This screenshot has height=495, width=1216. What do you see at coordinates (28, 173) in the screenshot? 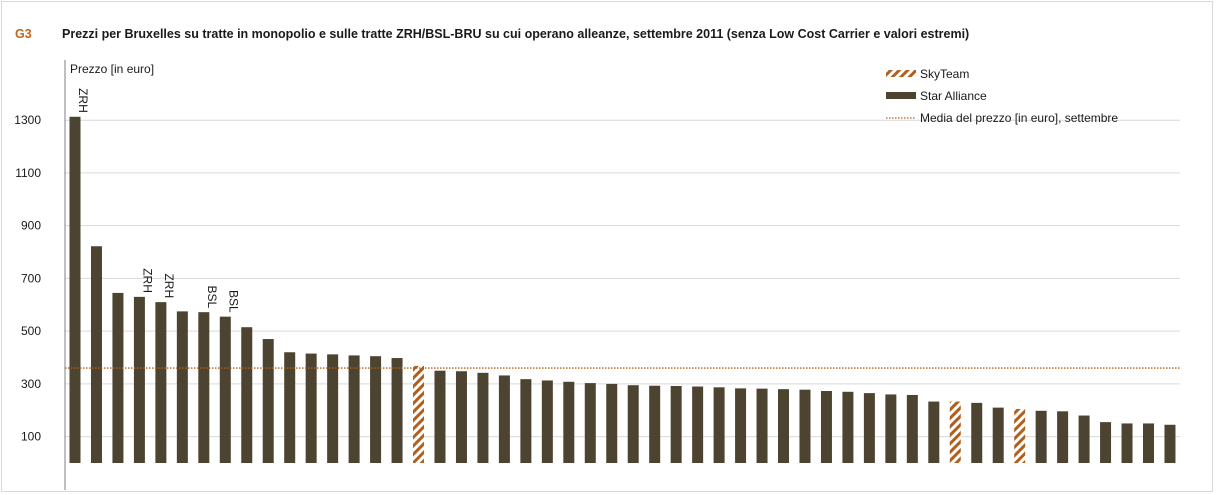
I see `y-tick-label: 1100` at bounding box center [28, 173].